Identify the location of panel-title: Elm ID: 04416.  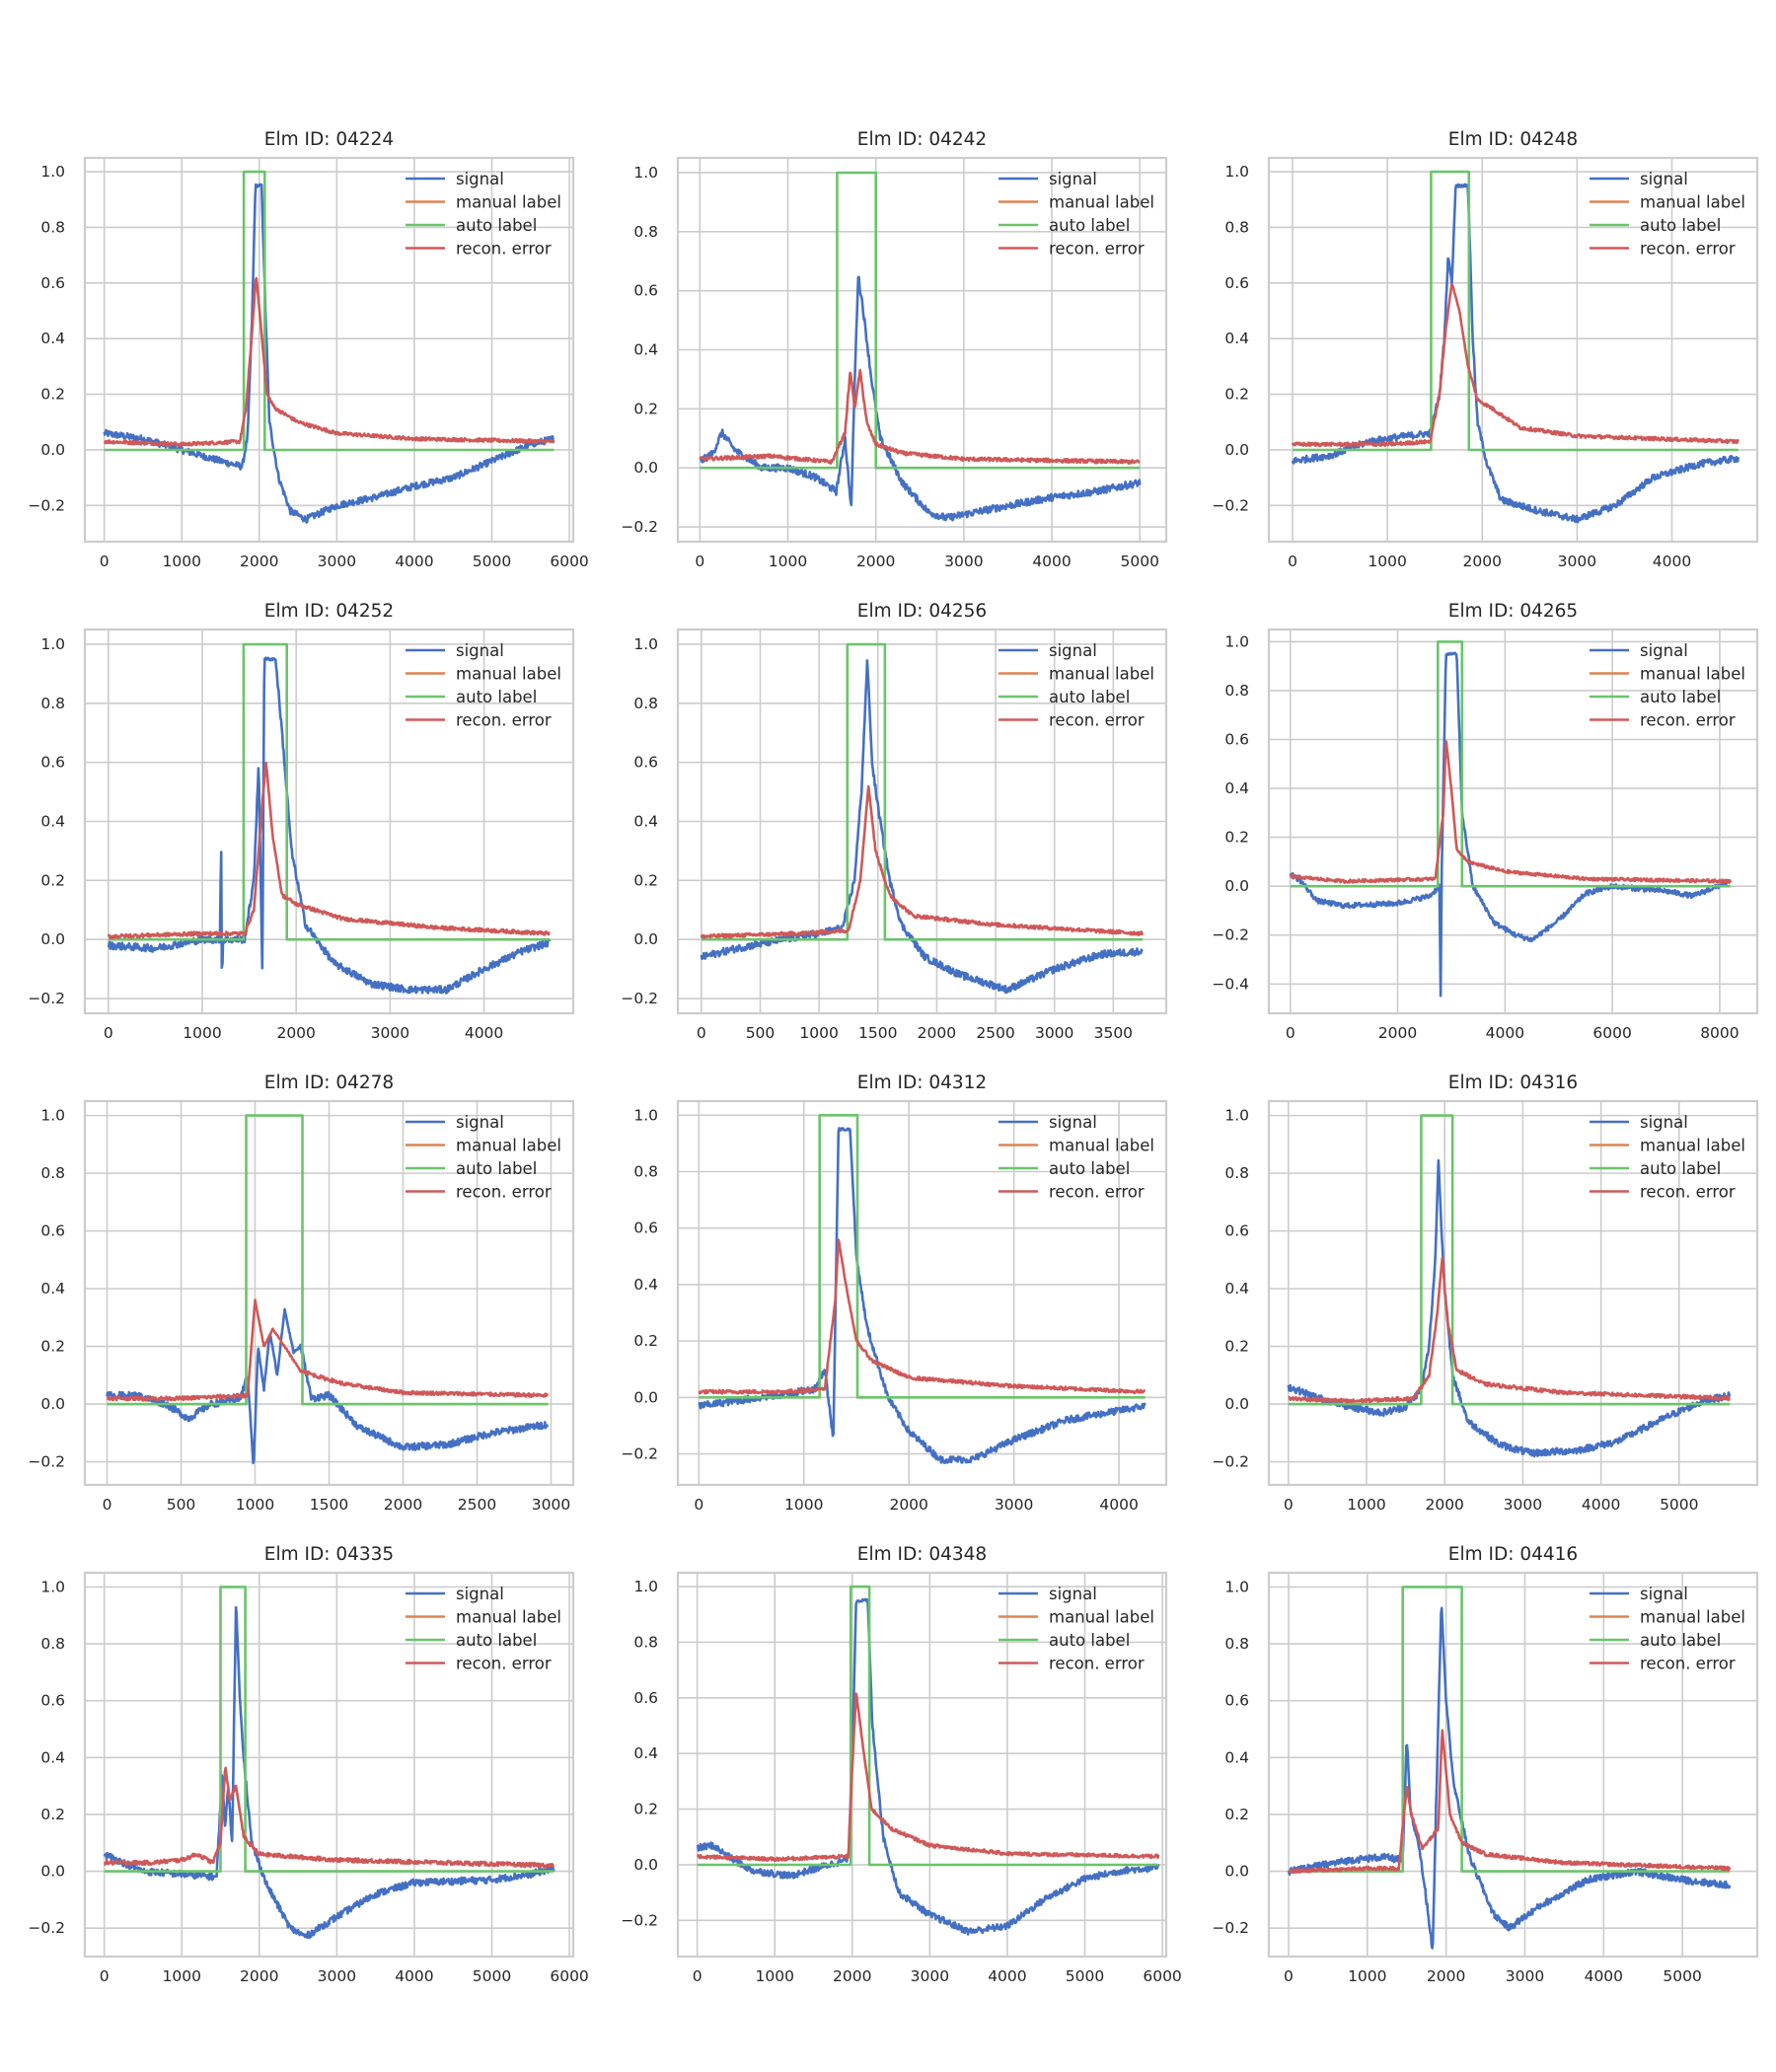
(1513, 1555).